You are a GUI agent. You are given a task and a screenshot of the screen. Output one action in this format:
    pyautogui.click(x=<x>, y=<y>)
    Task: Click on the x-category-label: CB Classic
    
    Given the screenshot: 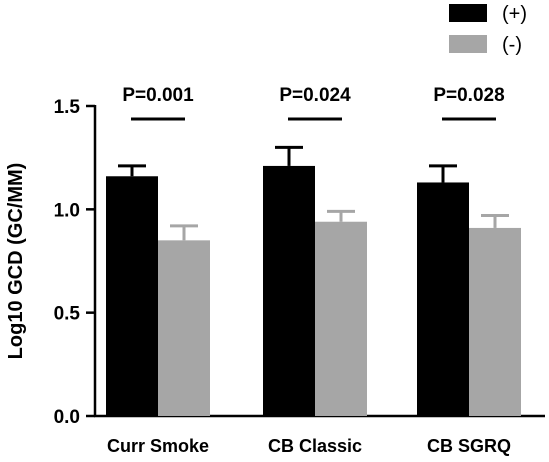 What is the action you would take?
    pyautogui.click(x=315, y=446)
    